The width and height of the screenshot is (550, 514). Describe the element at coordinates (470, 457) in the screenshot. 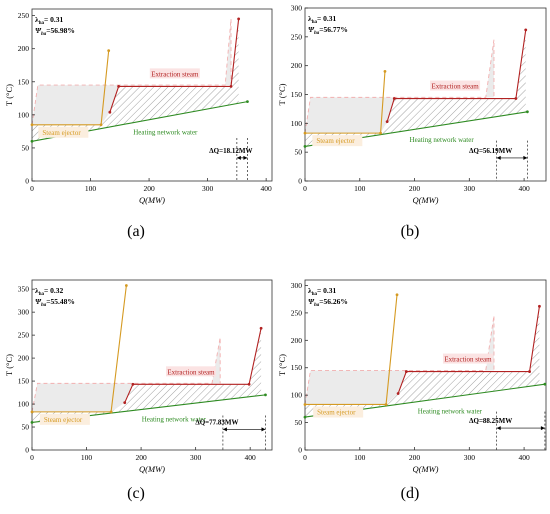

I see `x-tick-label: 300` at that location.